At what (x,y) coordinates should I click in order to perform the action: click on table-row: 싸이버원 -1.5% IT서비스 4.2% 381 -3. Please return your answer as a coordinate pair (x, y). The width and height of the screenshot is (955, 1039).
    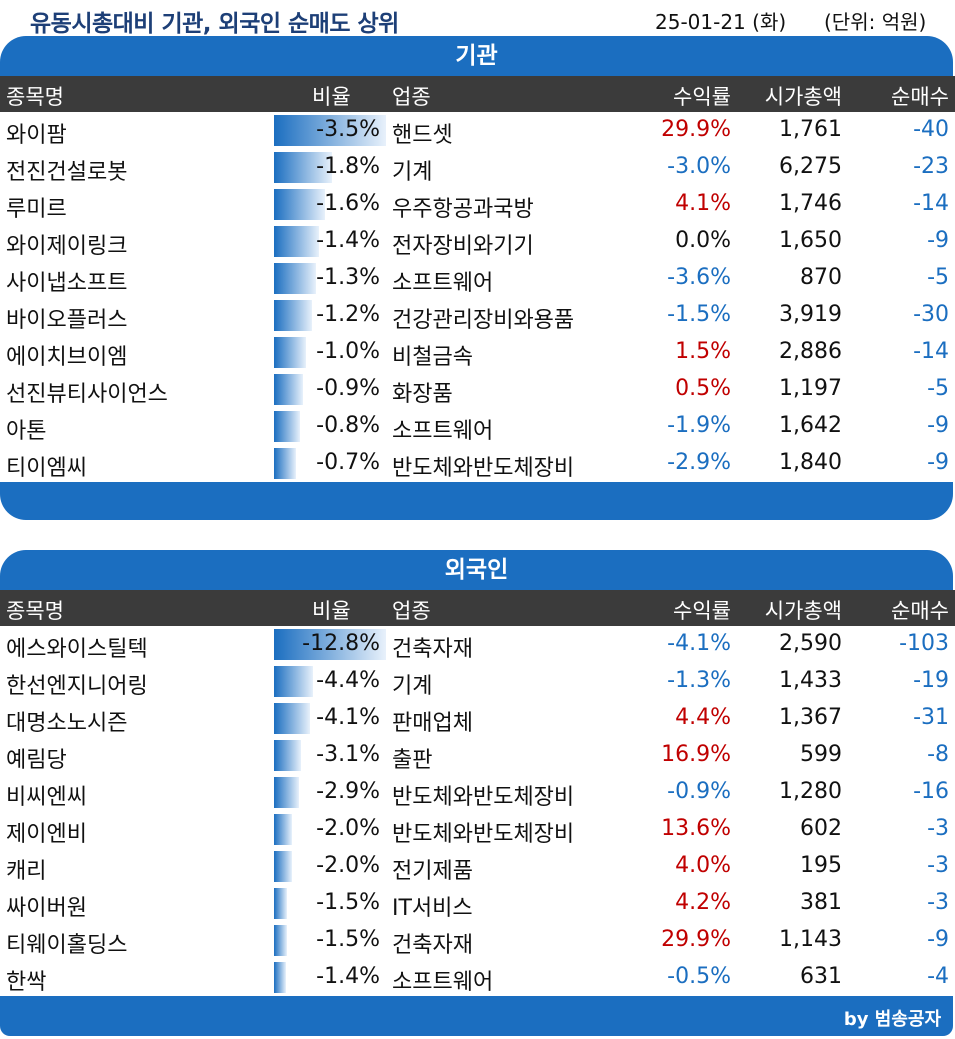
    Looking at the image, I should click on (477, 903).